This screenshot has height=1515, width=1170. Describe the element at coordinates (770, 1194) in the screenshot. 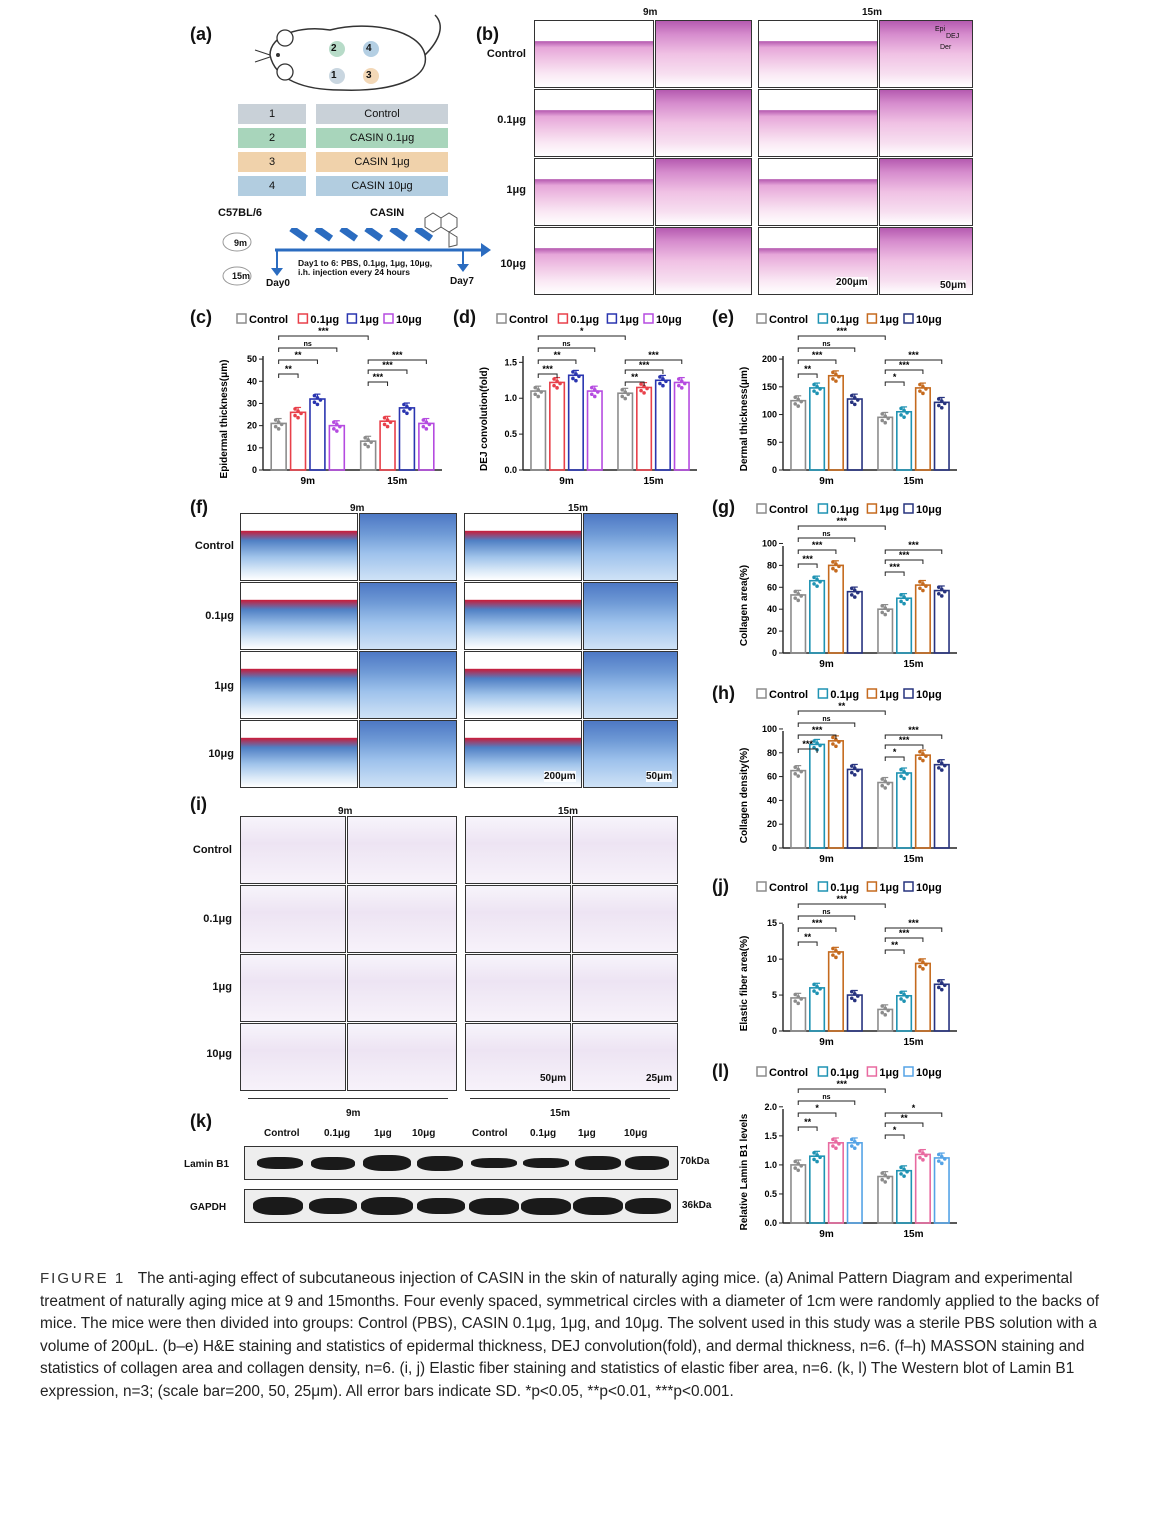

I see `y-tick-label: 0.5` at that location.